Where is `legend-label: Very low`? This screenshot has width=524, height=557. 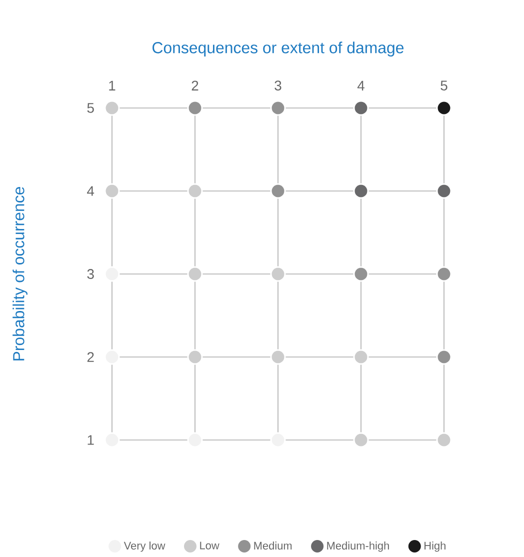
legend-label: Very low is located at coordinates (145, 547).